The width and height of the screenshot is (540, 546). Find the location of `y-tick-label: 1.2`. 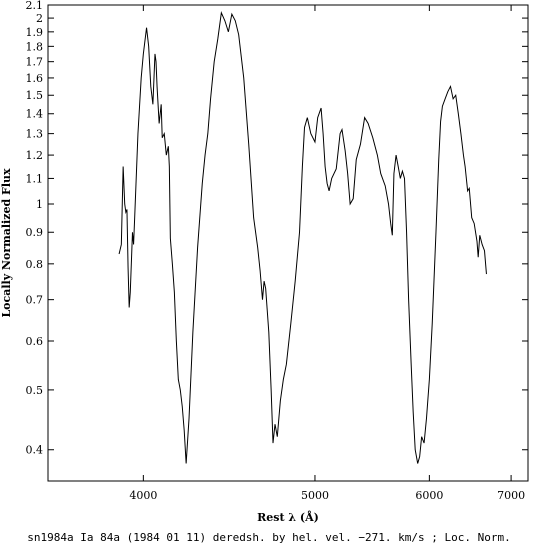

y-tick-label: 1.2 is located at coordinates (35, 155).